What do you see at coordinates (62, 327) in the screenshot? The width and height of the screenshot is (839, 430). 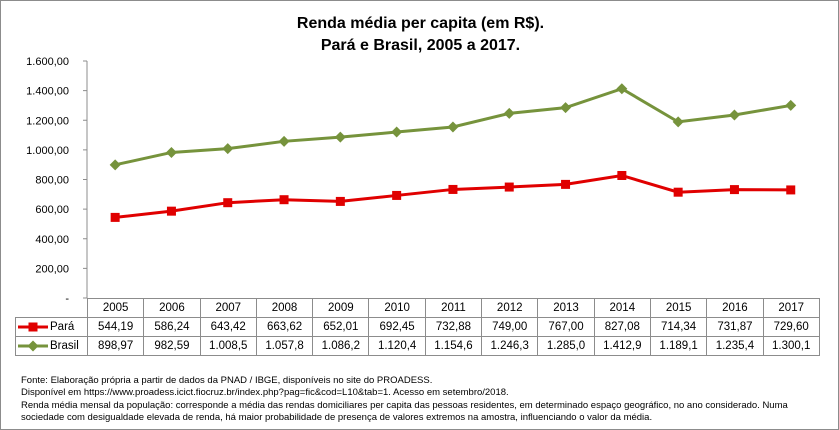 I see `legend-label: Pará` at bounding box center [62, 327].